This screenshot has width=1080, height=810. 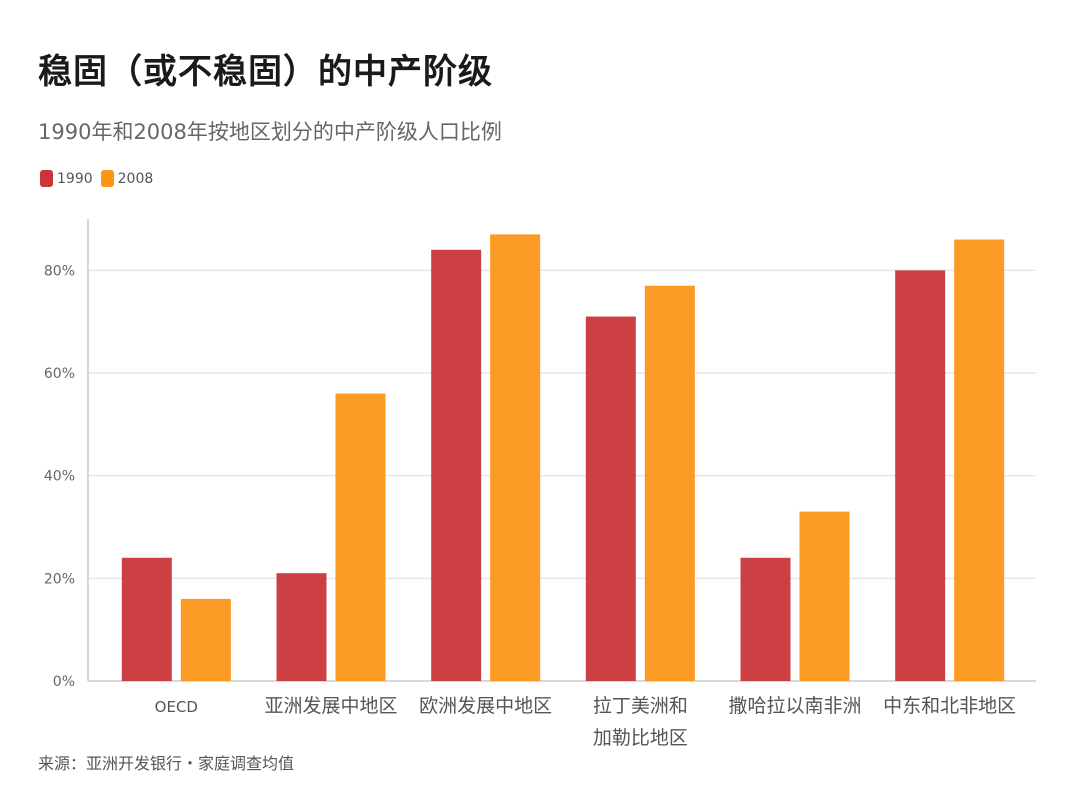 I want to click on x-category-label: 亚洲发展中地区, so click(x=330, y=706).